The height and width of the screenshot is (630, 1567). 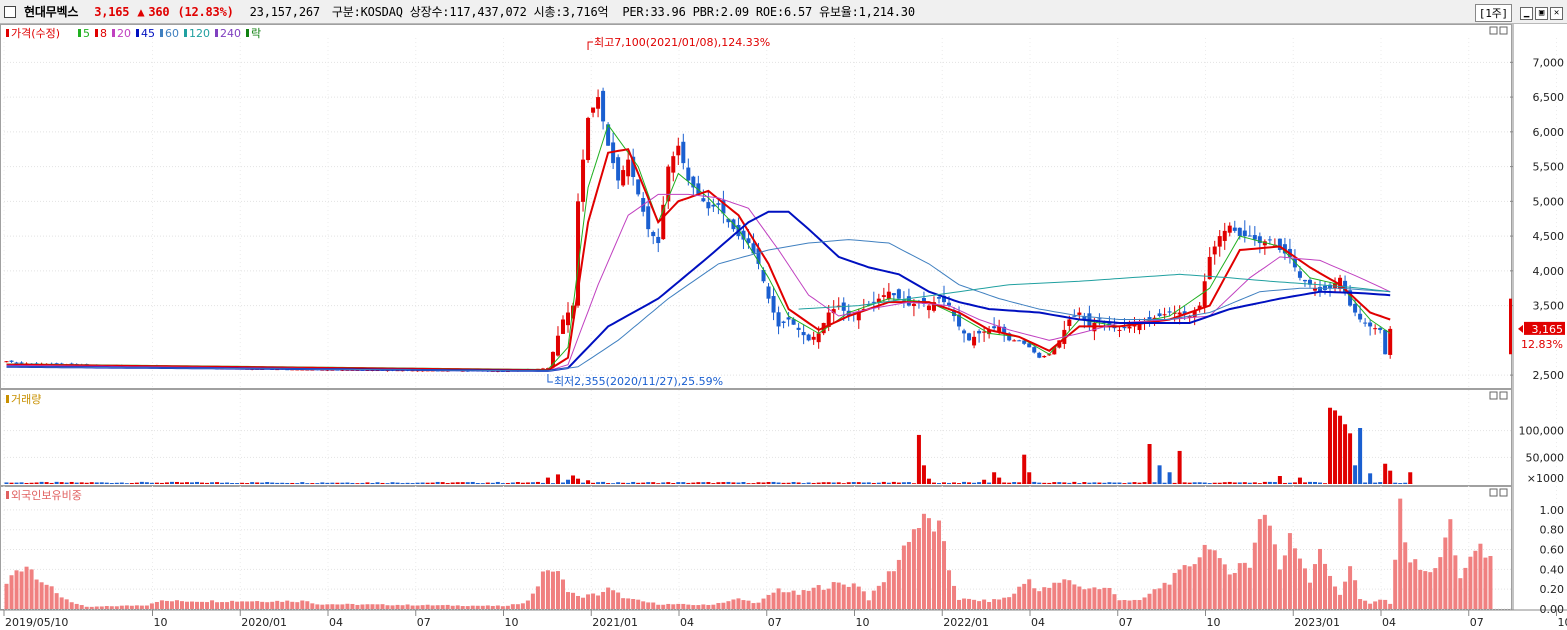 I want to click on retention-rate: 유보율:1,214.30, so click(x=867, y=12).